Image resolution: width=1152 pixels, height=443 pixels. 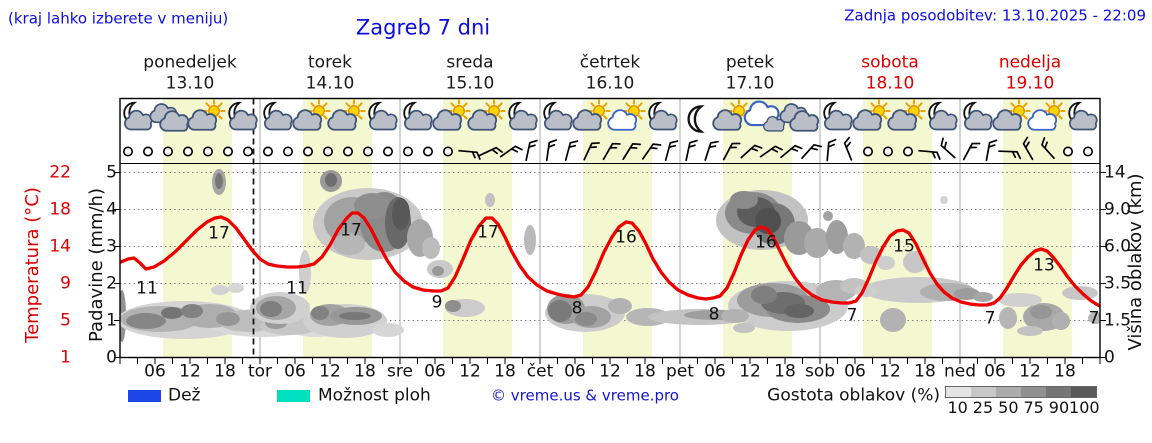 I want to click on cloud-height-axis-tick: 3.5, so click(x=1118, y=283).